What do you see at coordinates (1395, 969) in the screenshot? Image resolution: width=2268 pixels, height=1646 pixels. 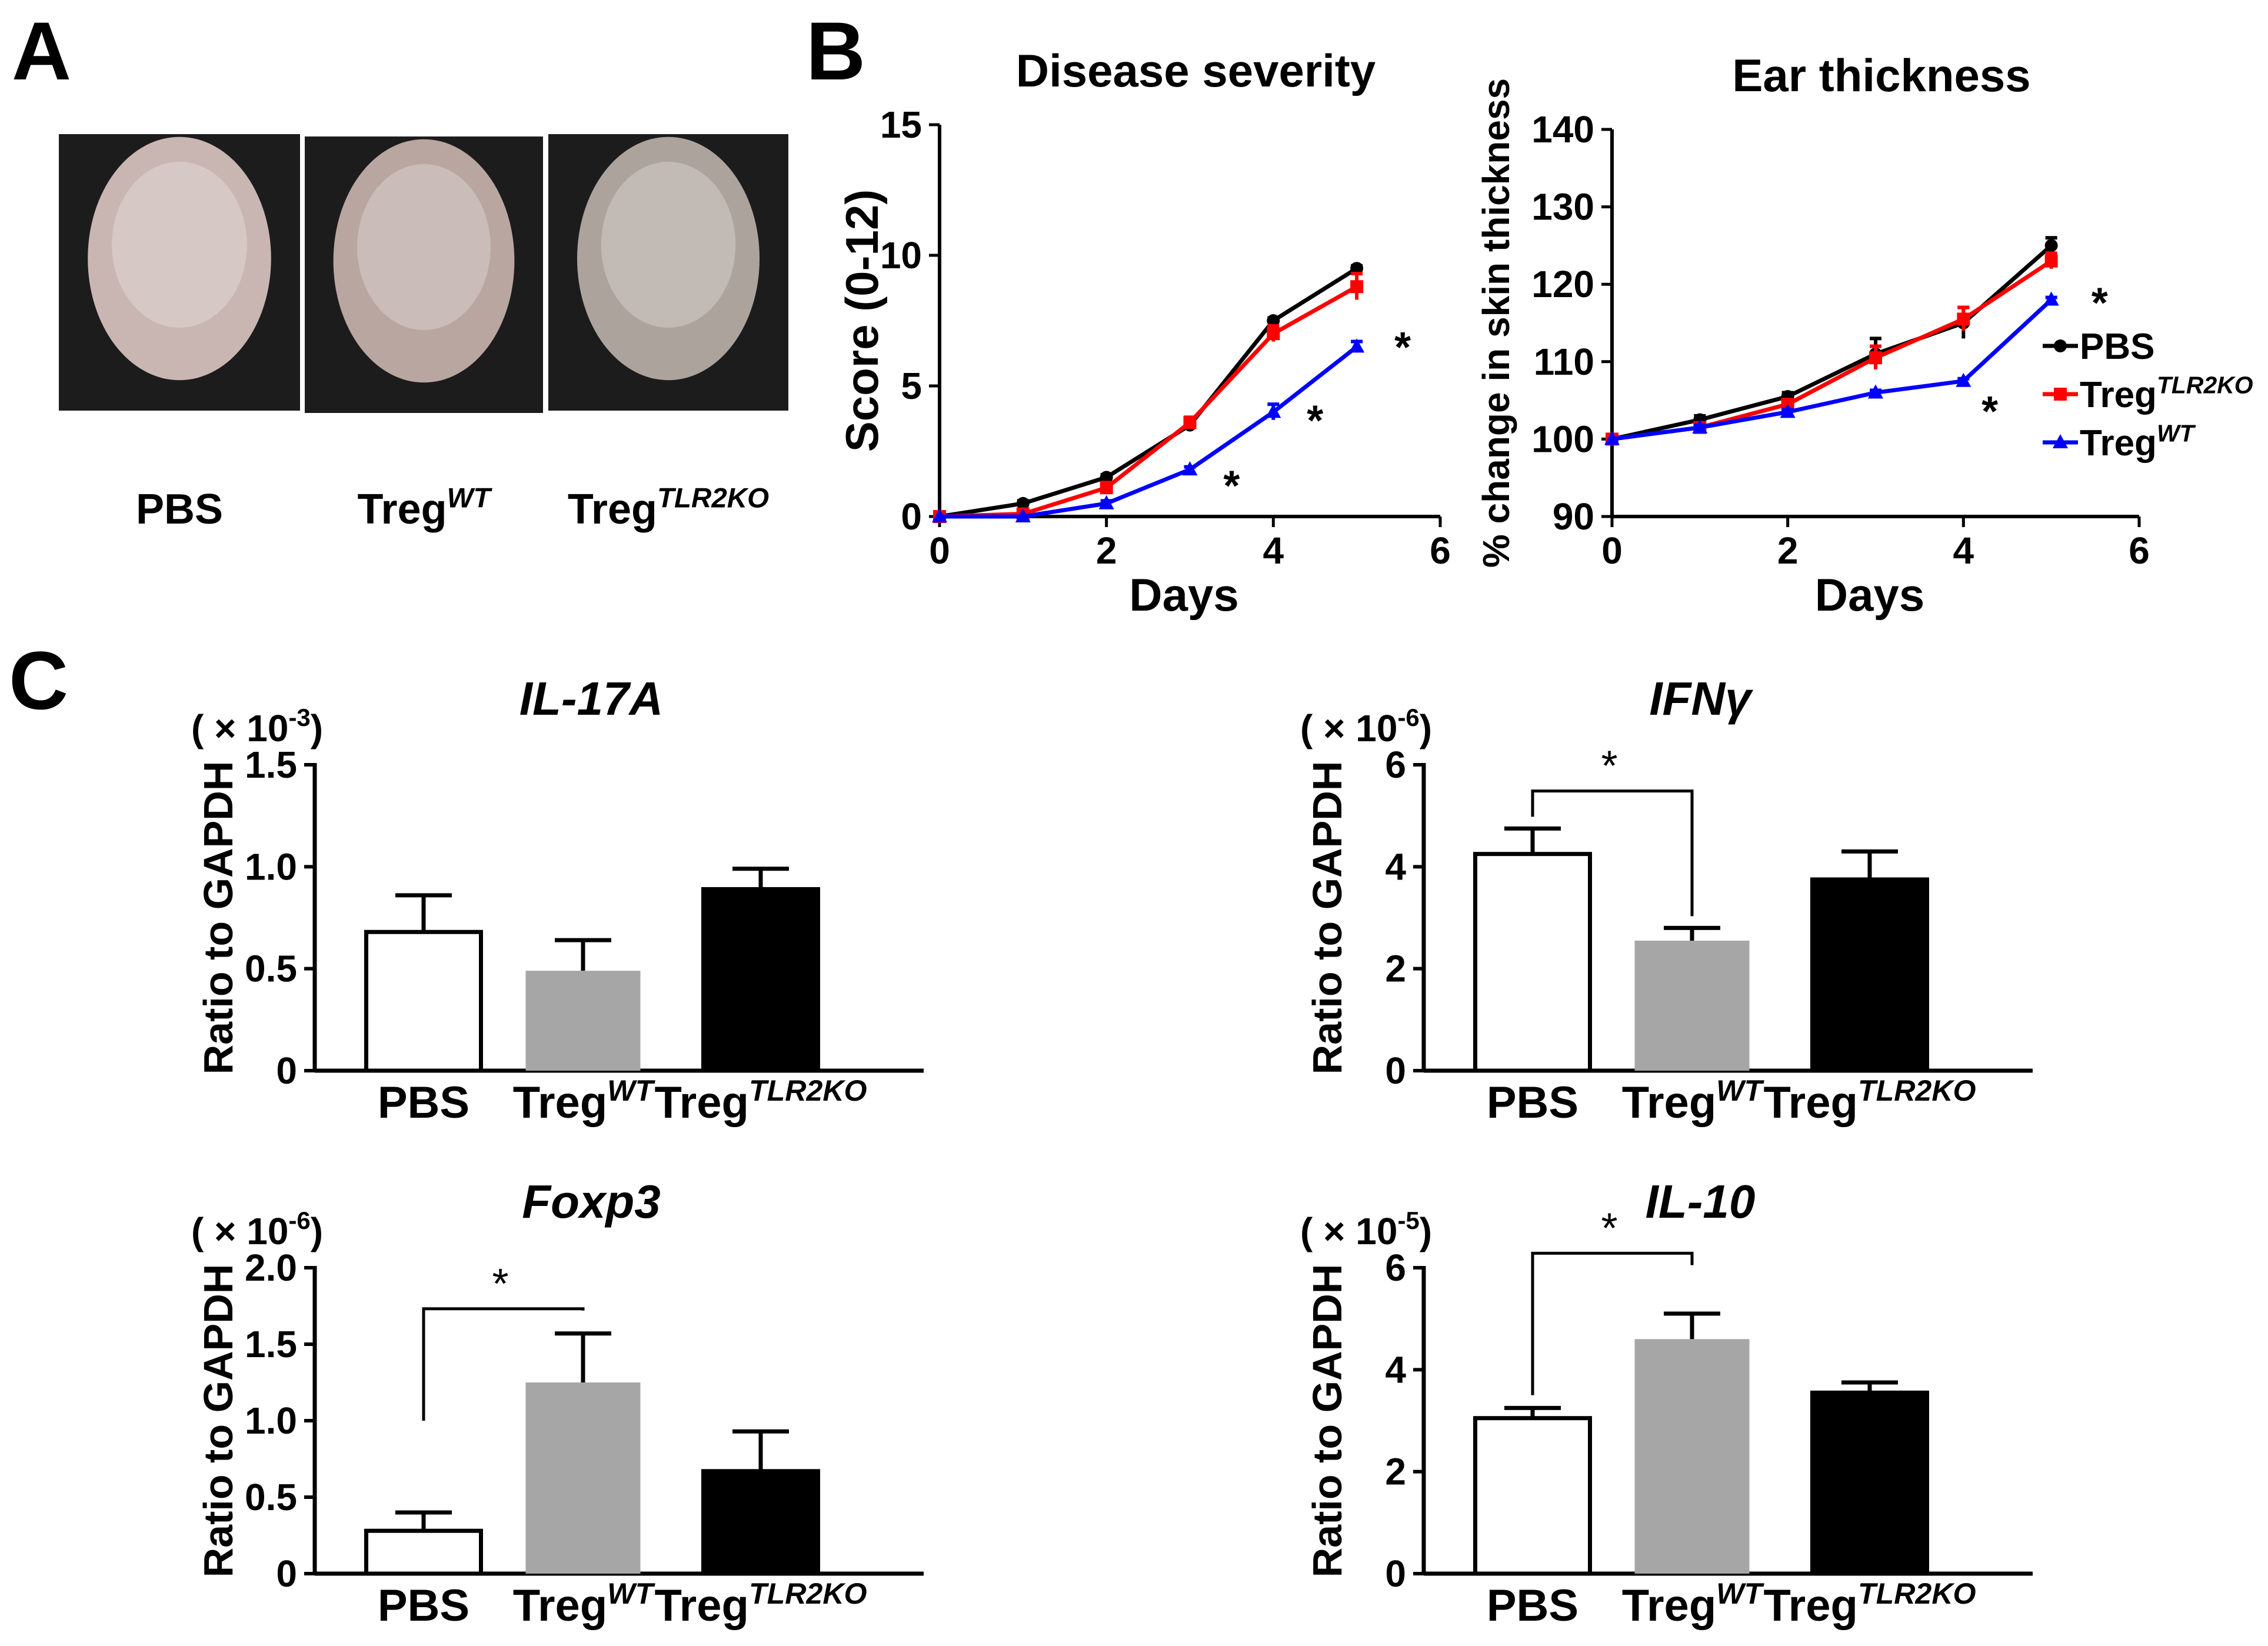 I see `y-tick-label: 2` at bounding box center [1395, 969].